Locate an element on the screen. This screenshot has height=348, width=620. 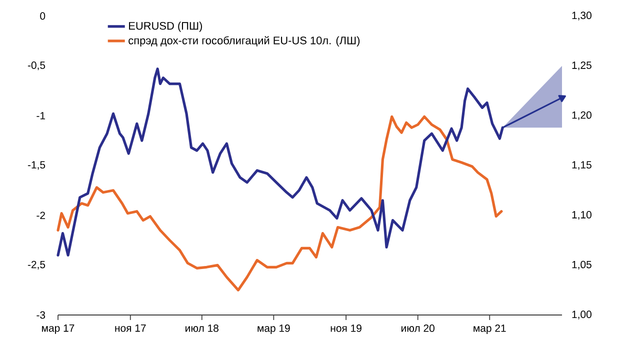
x-tick-label: ноя 19 is located at coordinates (346, 328).